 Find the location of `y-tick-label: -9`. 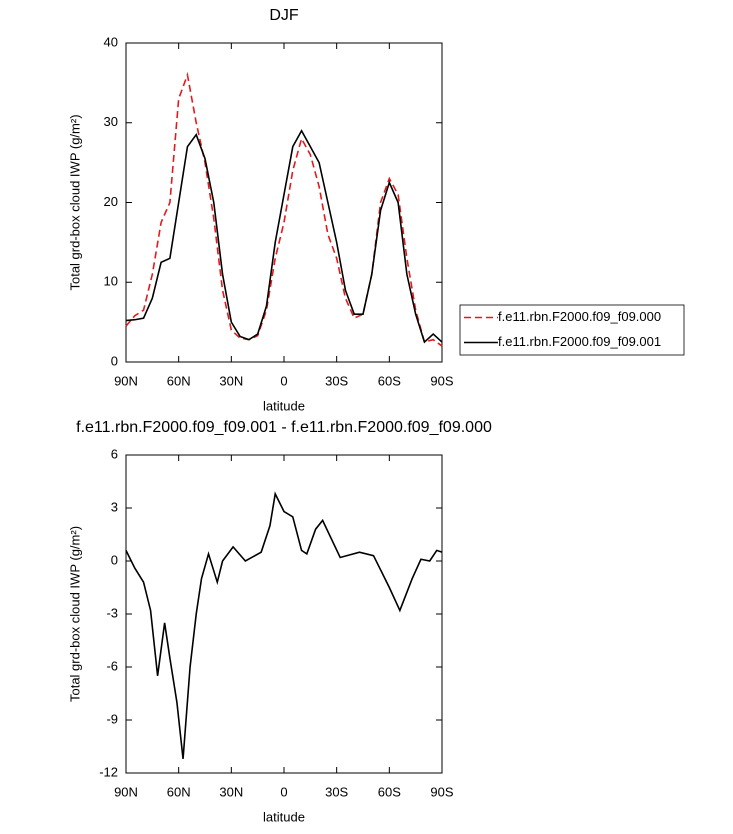

y-tick-label: -9 is located at coordinates (112, 718).